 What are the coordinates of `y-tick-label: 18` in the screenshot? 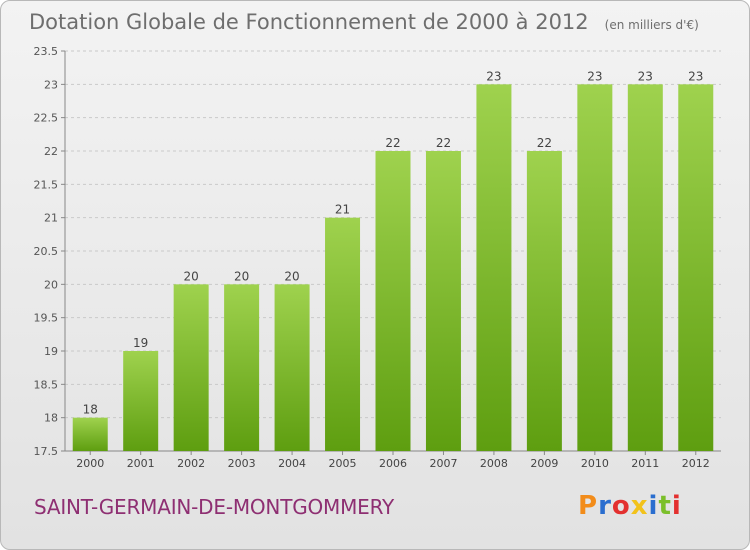 It's located at (51, 418).